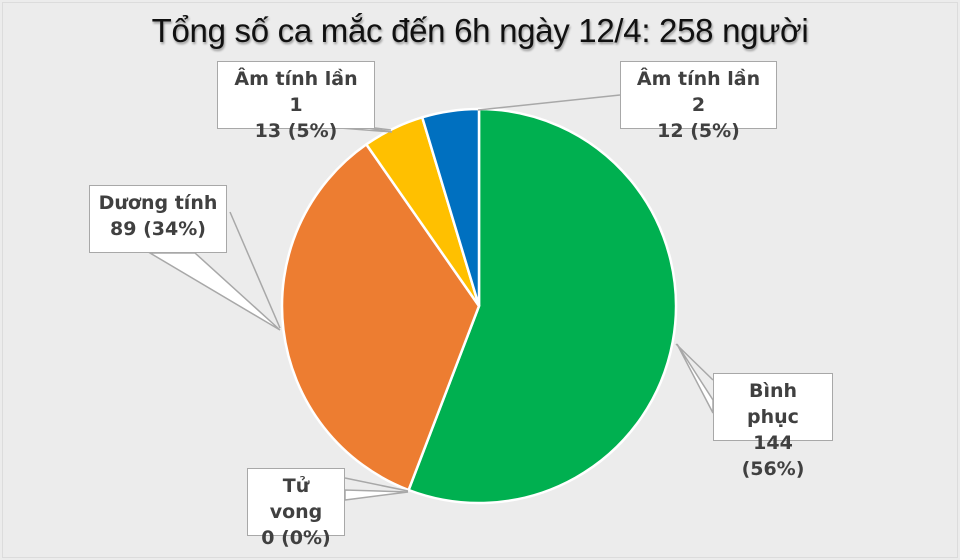  I want to click on label-value: 144 (56%), so click(773, 456).